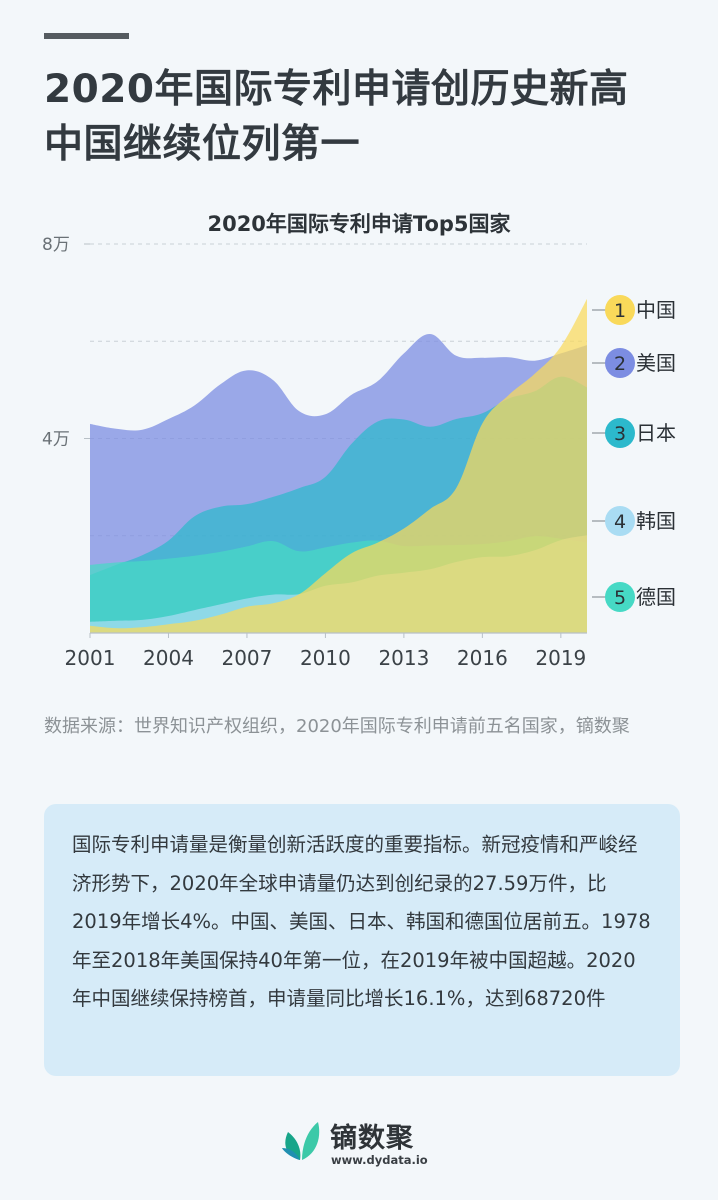 The width and height of the screenshot is (718, 1200). I want to click on legend-rank-2: 2, so click(620, 364).